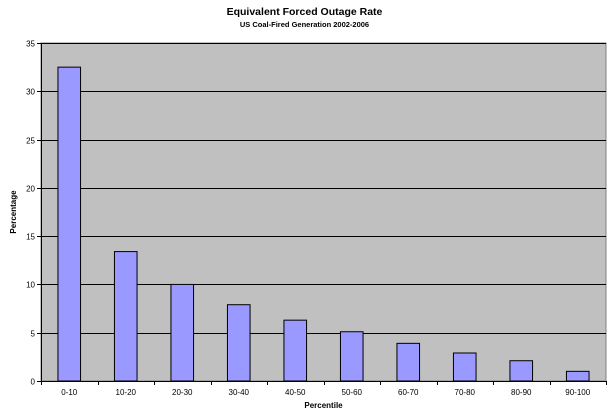 This screenshot has height=413, width=609. I want to click on y-tick-label: 30, so click(30, 92).